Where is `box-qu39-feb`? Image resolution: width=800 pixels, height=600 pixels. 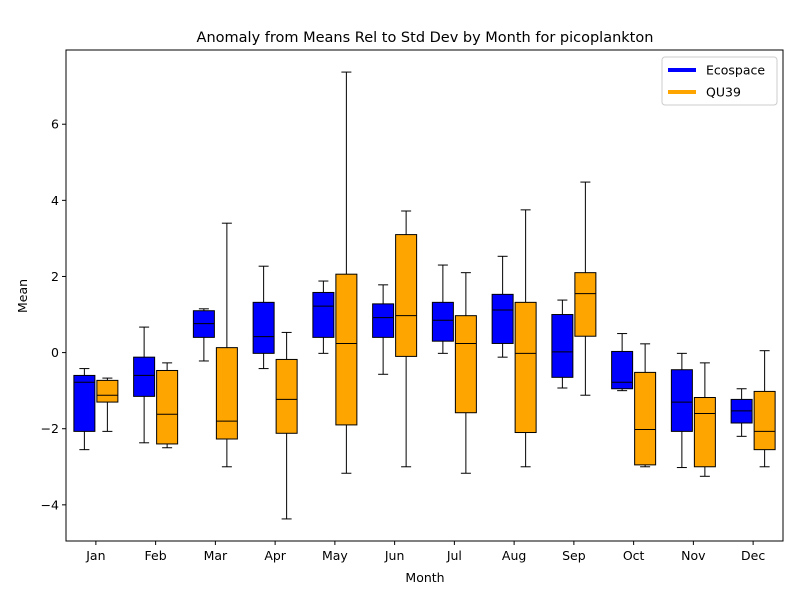 box-qu39-feb is located at coordinates (167, 405).